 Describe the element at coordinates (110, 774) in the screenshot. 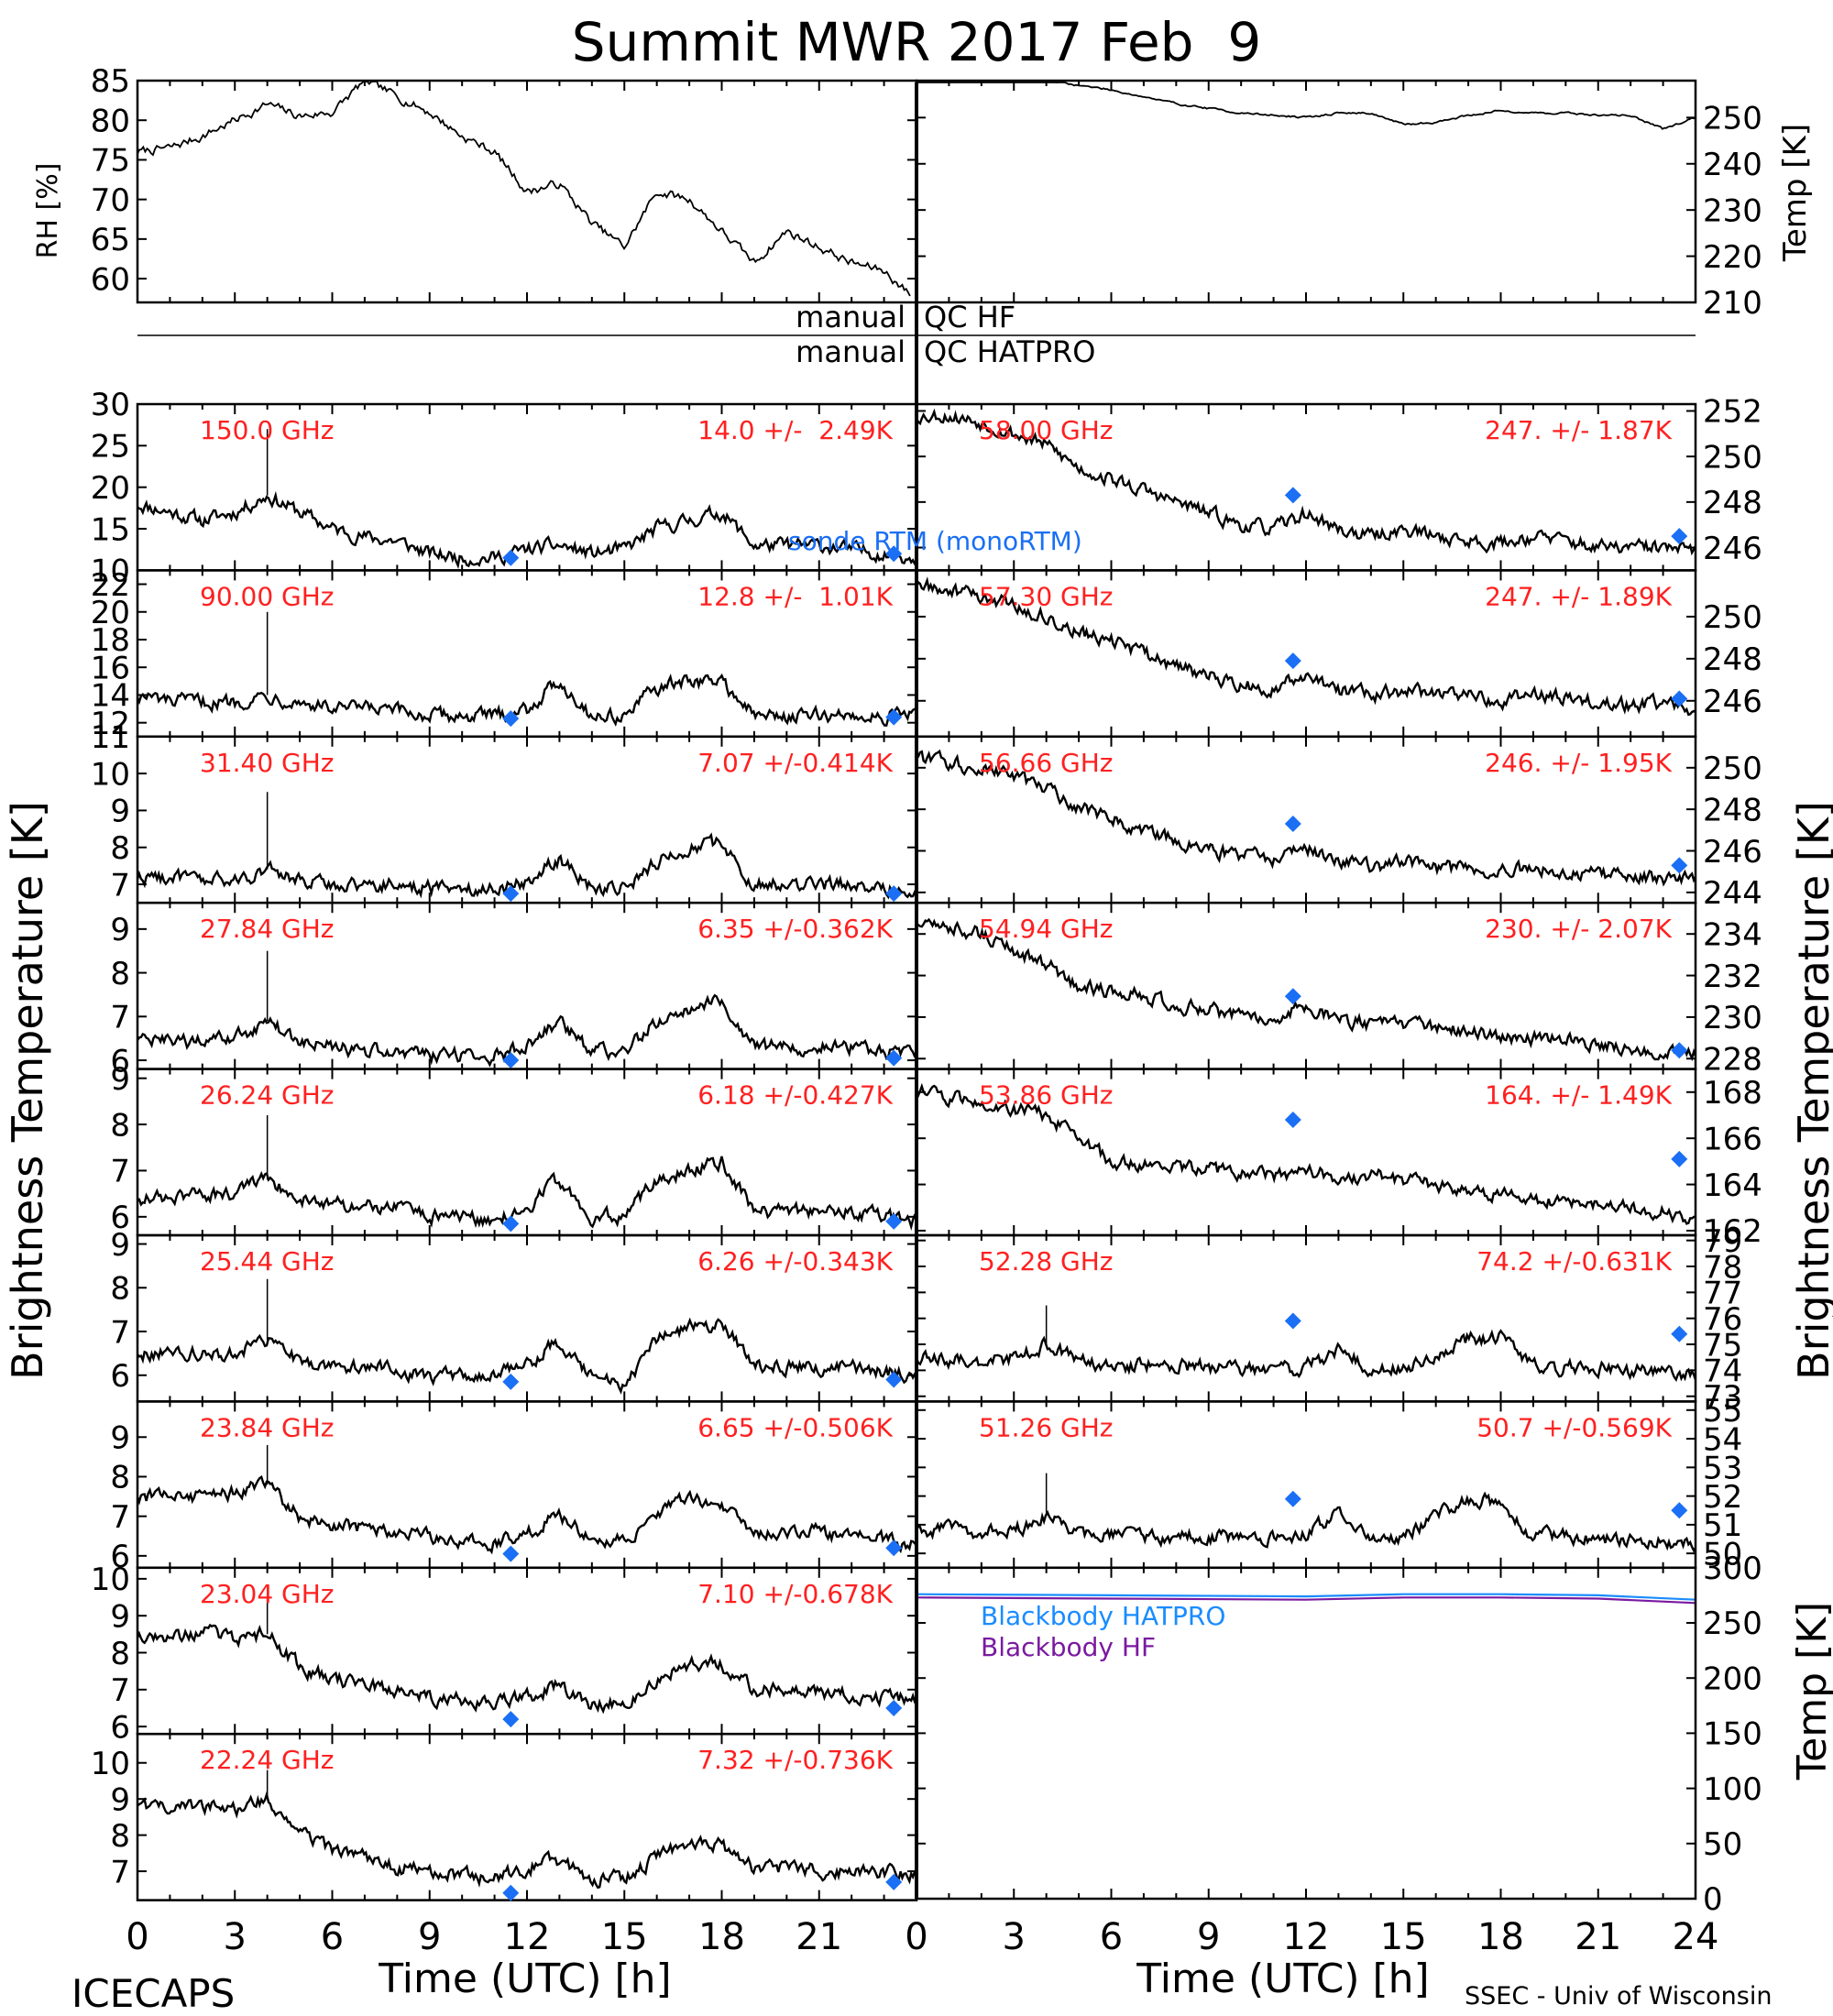

I see `hf-channel-2-ytick-label: 10` at that location.